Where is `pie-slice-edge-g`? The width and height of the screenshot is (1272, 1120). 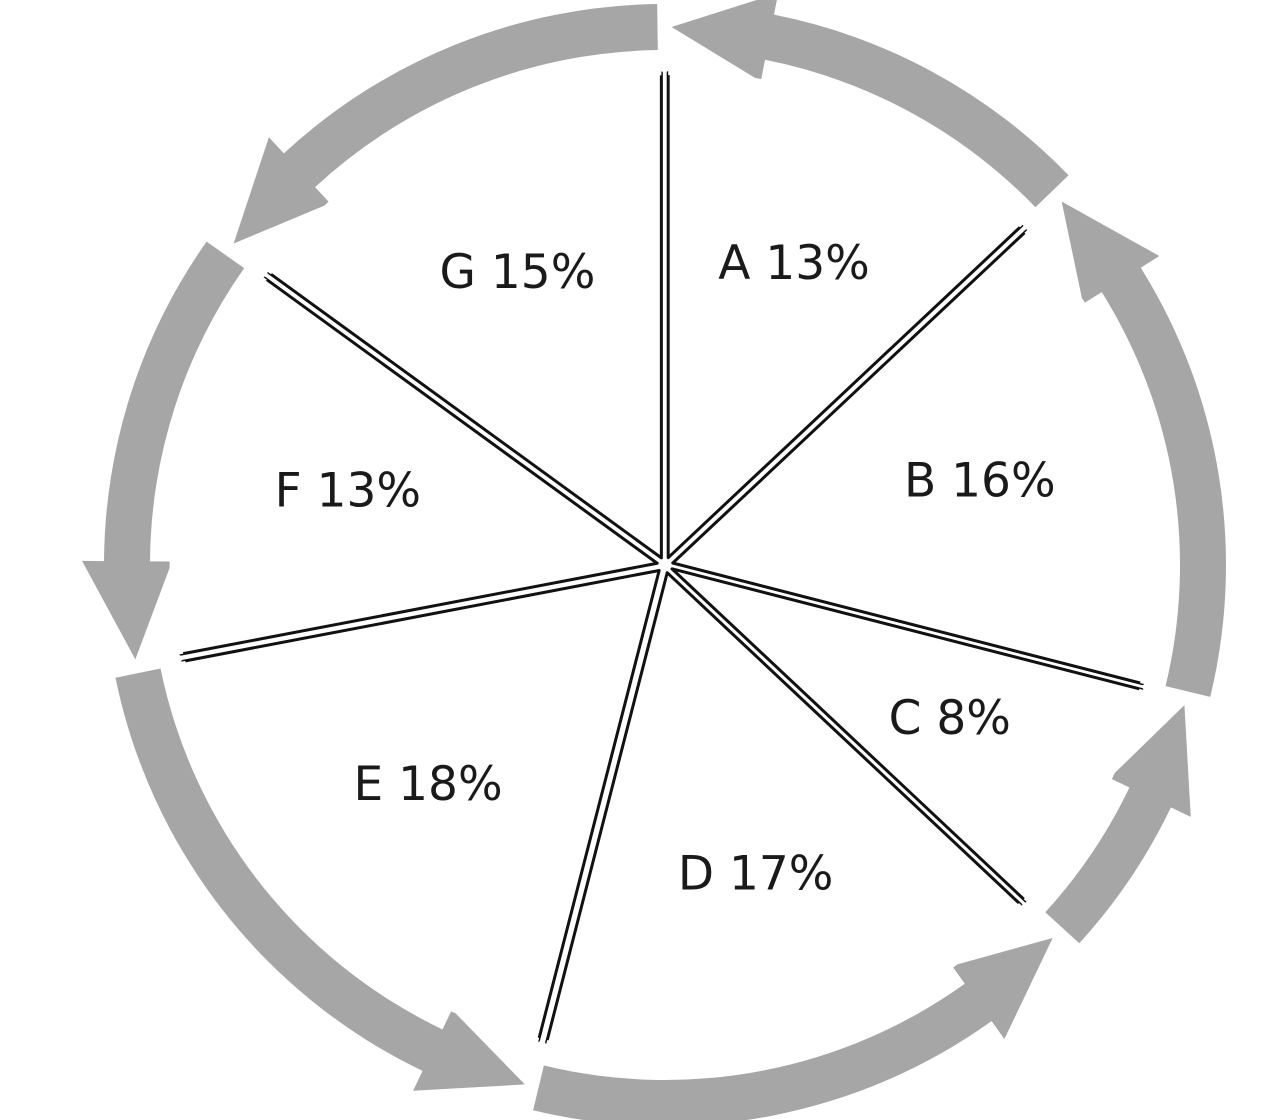 pie-slice-edge-g is located at coordinates (464, 172).